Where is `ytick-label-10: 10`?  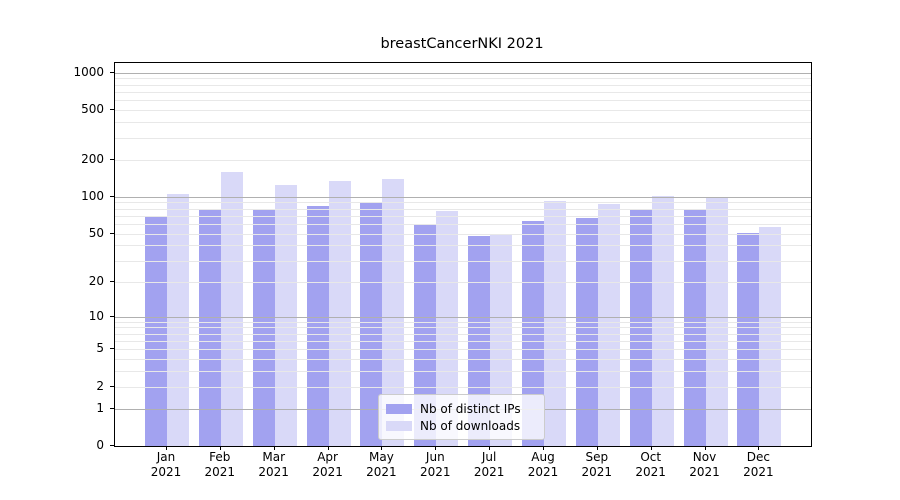
ytick-label-10: 10 is located at coordinates (96, 315).